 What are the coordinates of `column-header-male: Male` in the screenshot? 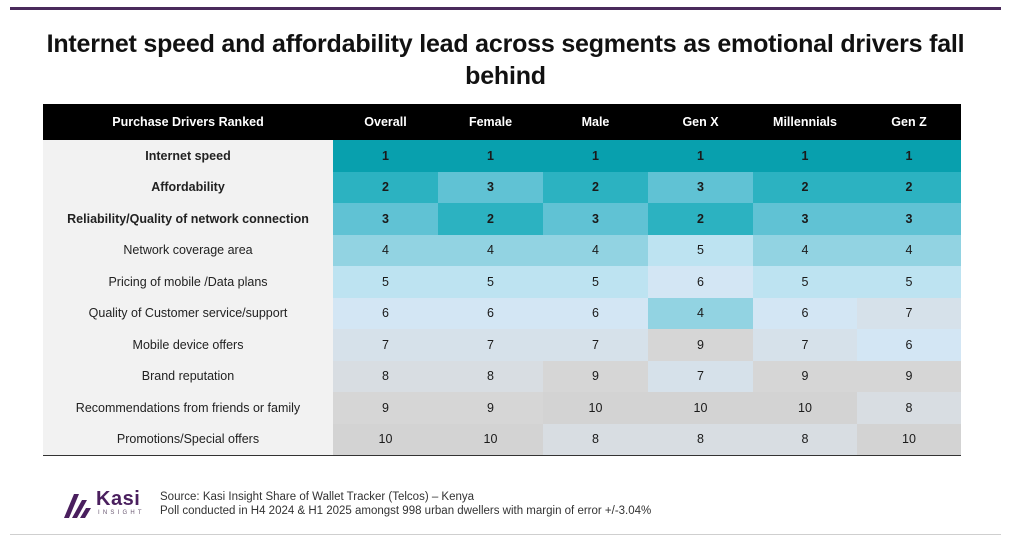 It's located at (595, 122).